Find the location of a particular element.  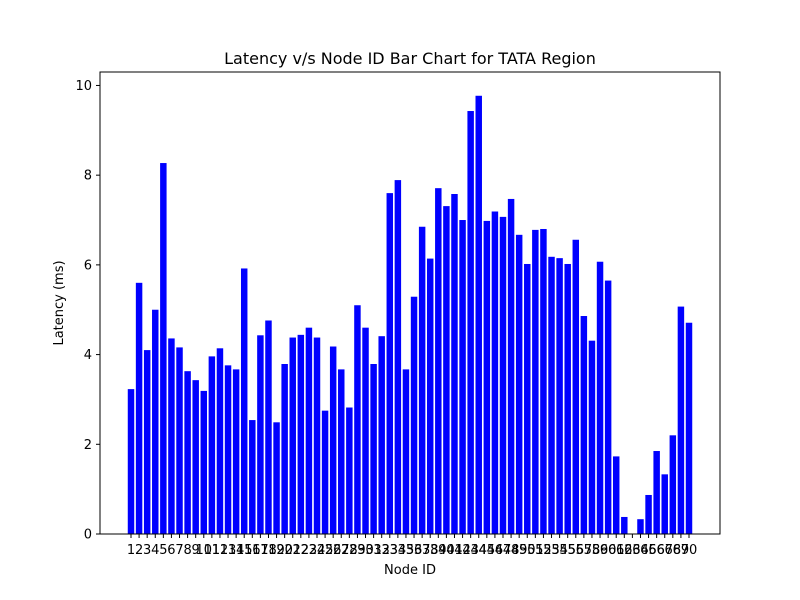

x-tick-label: 10 is located at coordinates (204, 550).